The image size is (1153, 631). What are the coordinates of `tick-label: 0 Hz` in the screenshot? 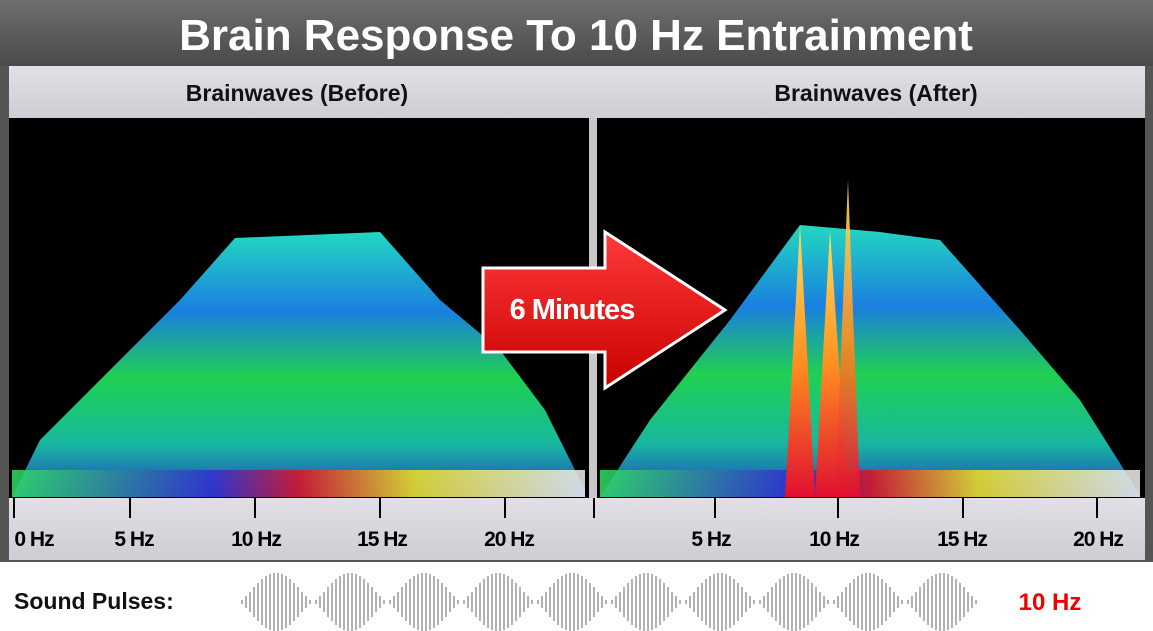 It's located at (34, 539).